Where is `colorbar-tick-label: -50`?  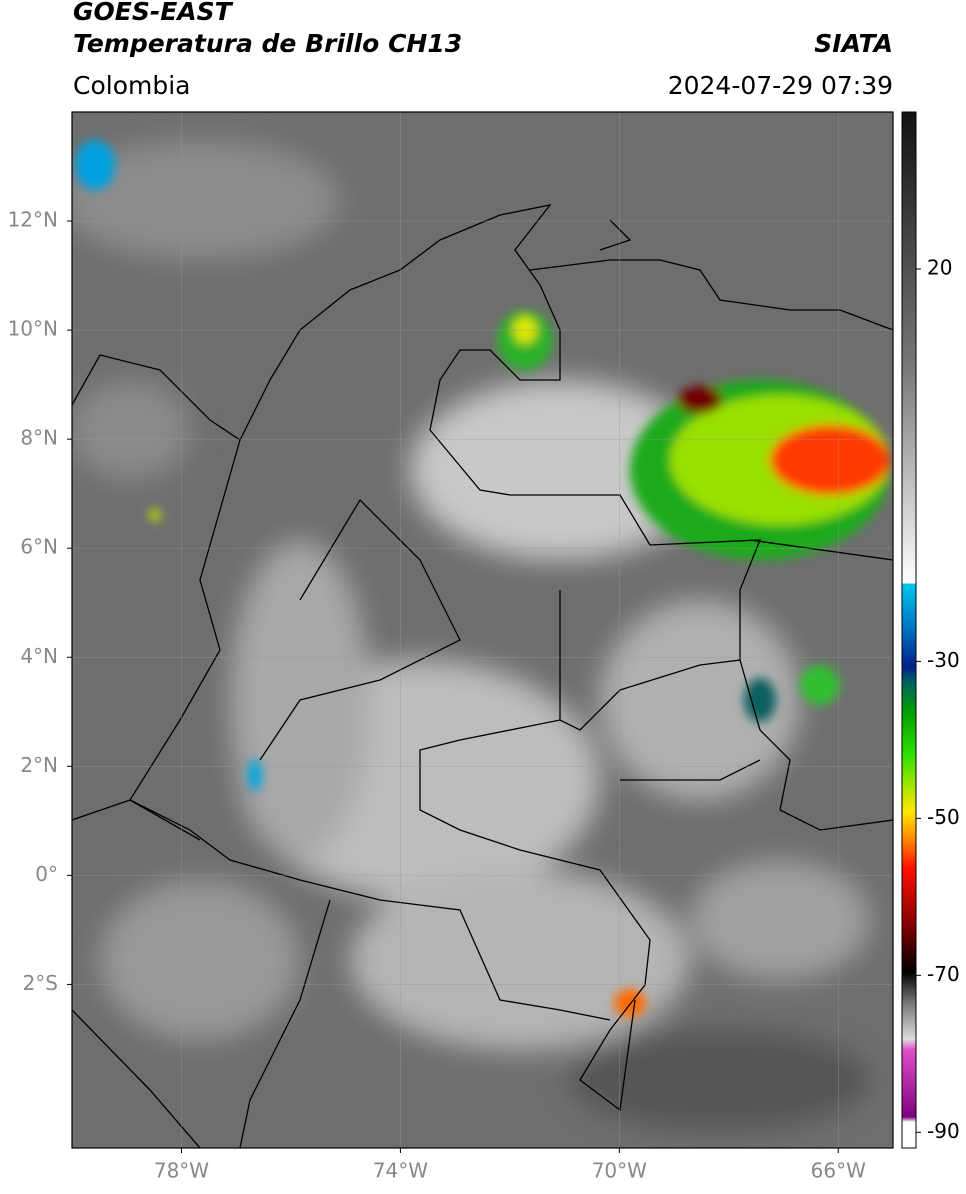
colorbar-tick-label: -50 is located at coordinates (943, 817).